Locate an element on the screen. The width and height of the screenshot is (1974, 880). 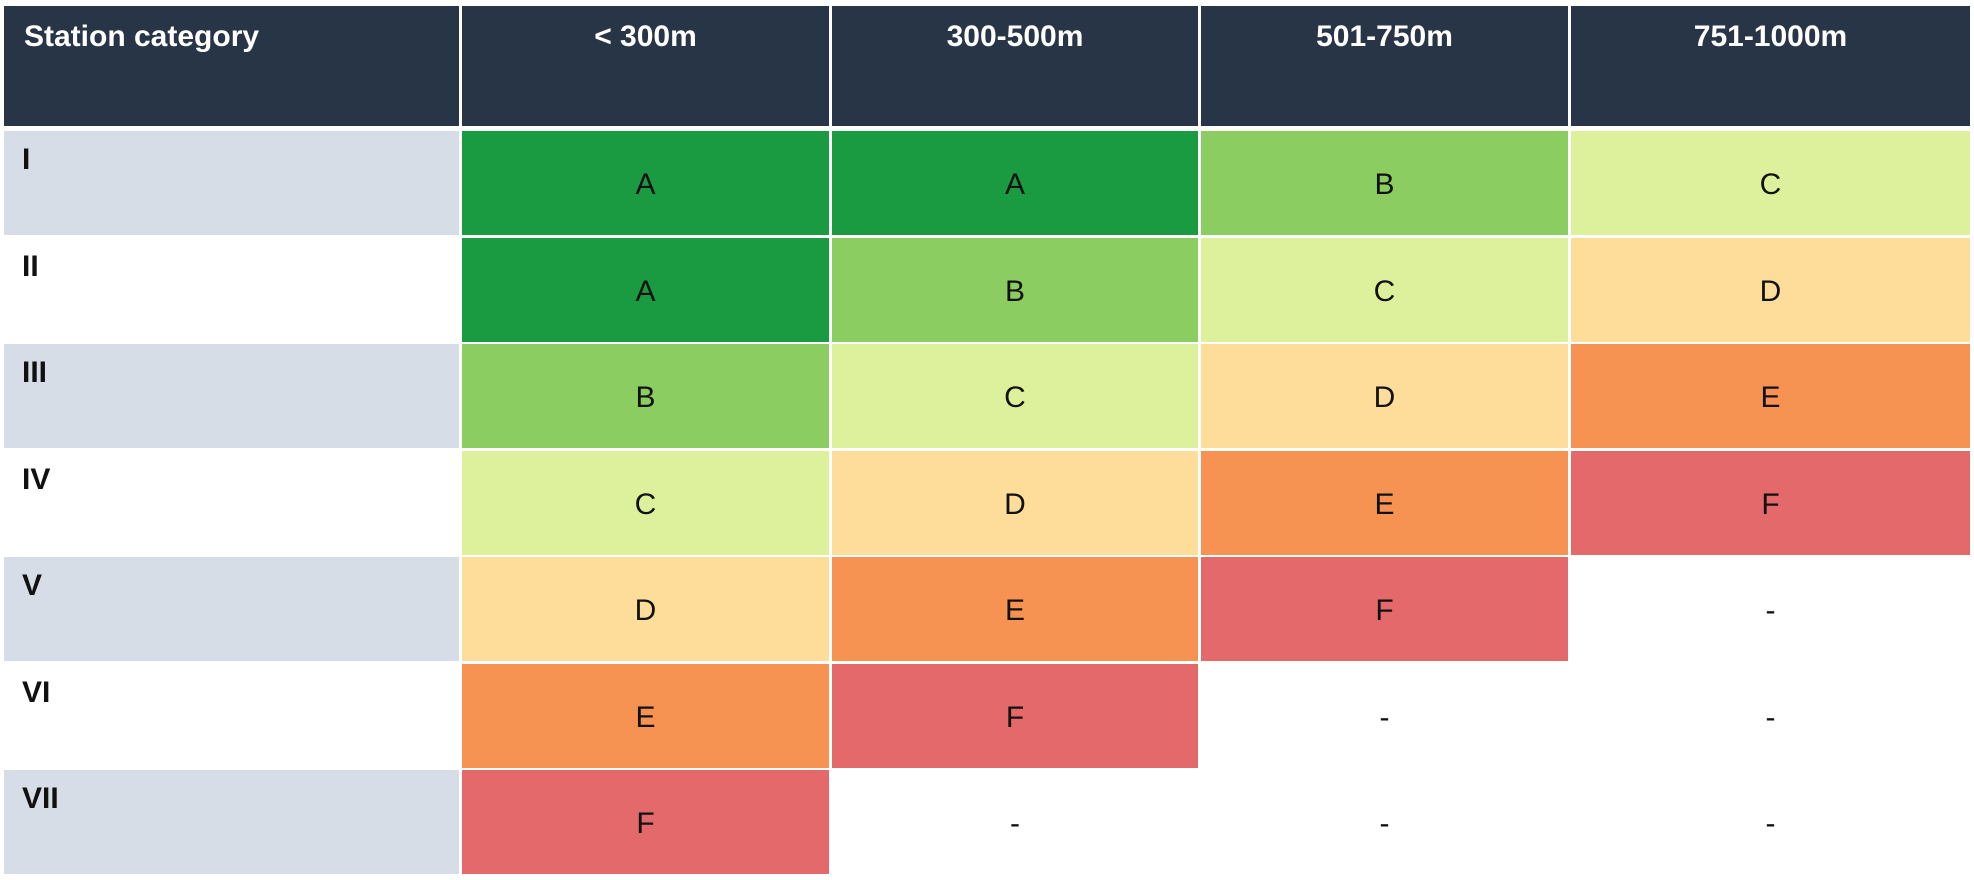
header-station-category: Station category is located at coordinates (231, 66).